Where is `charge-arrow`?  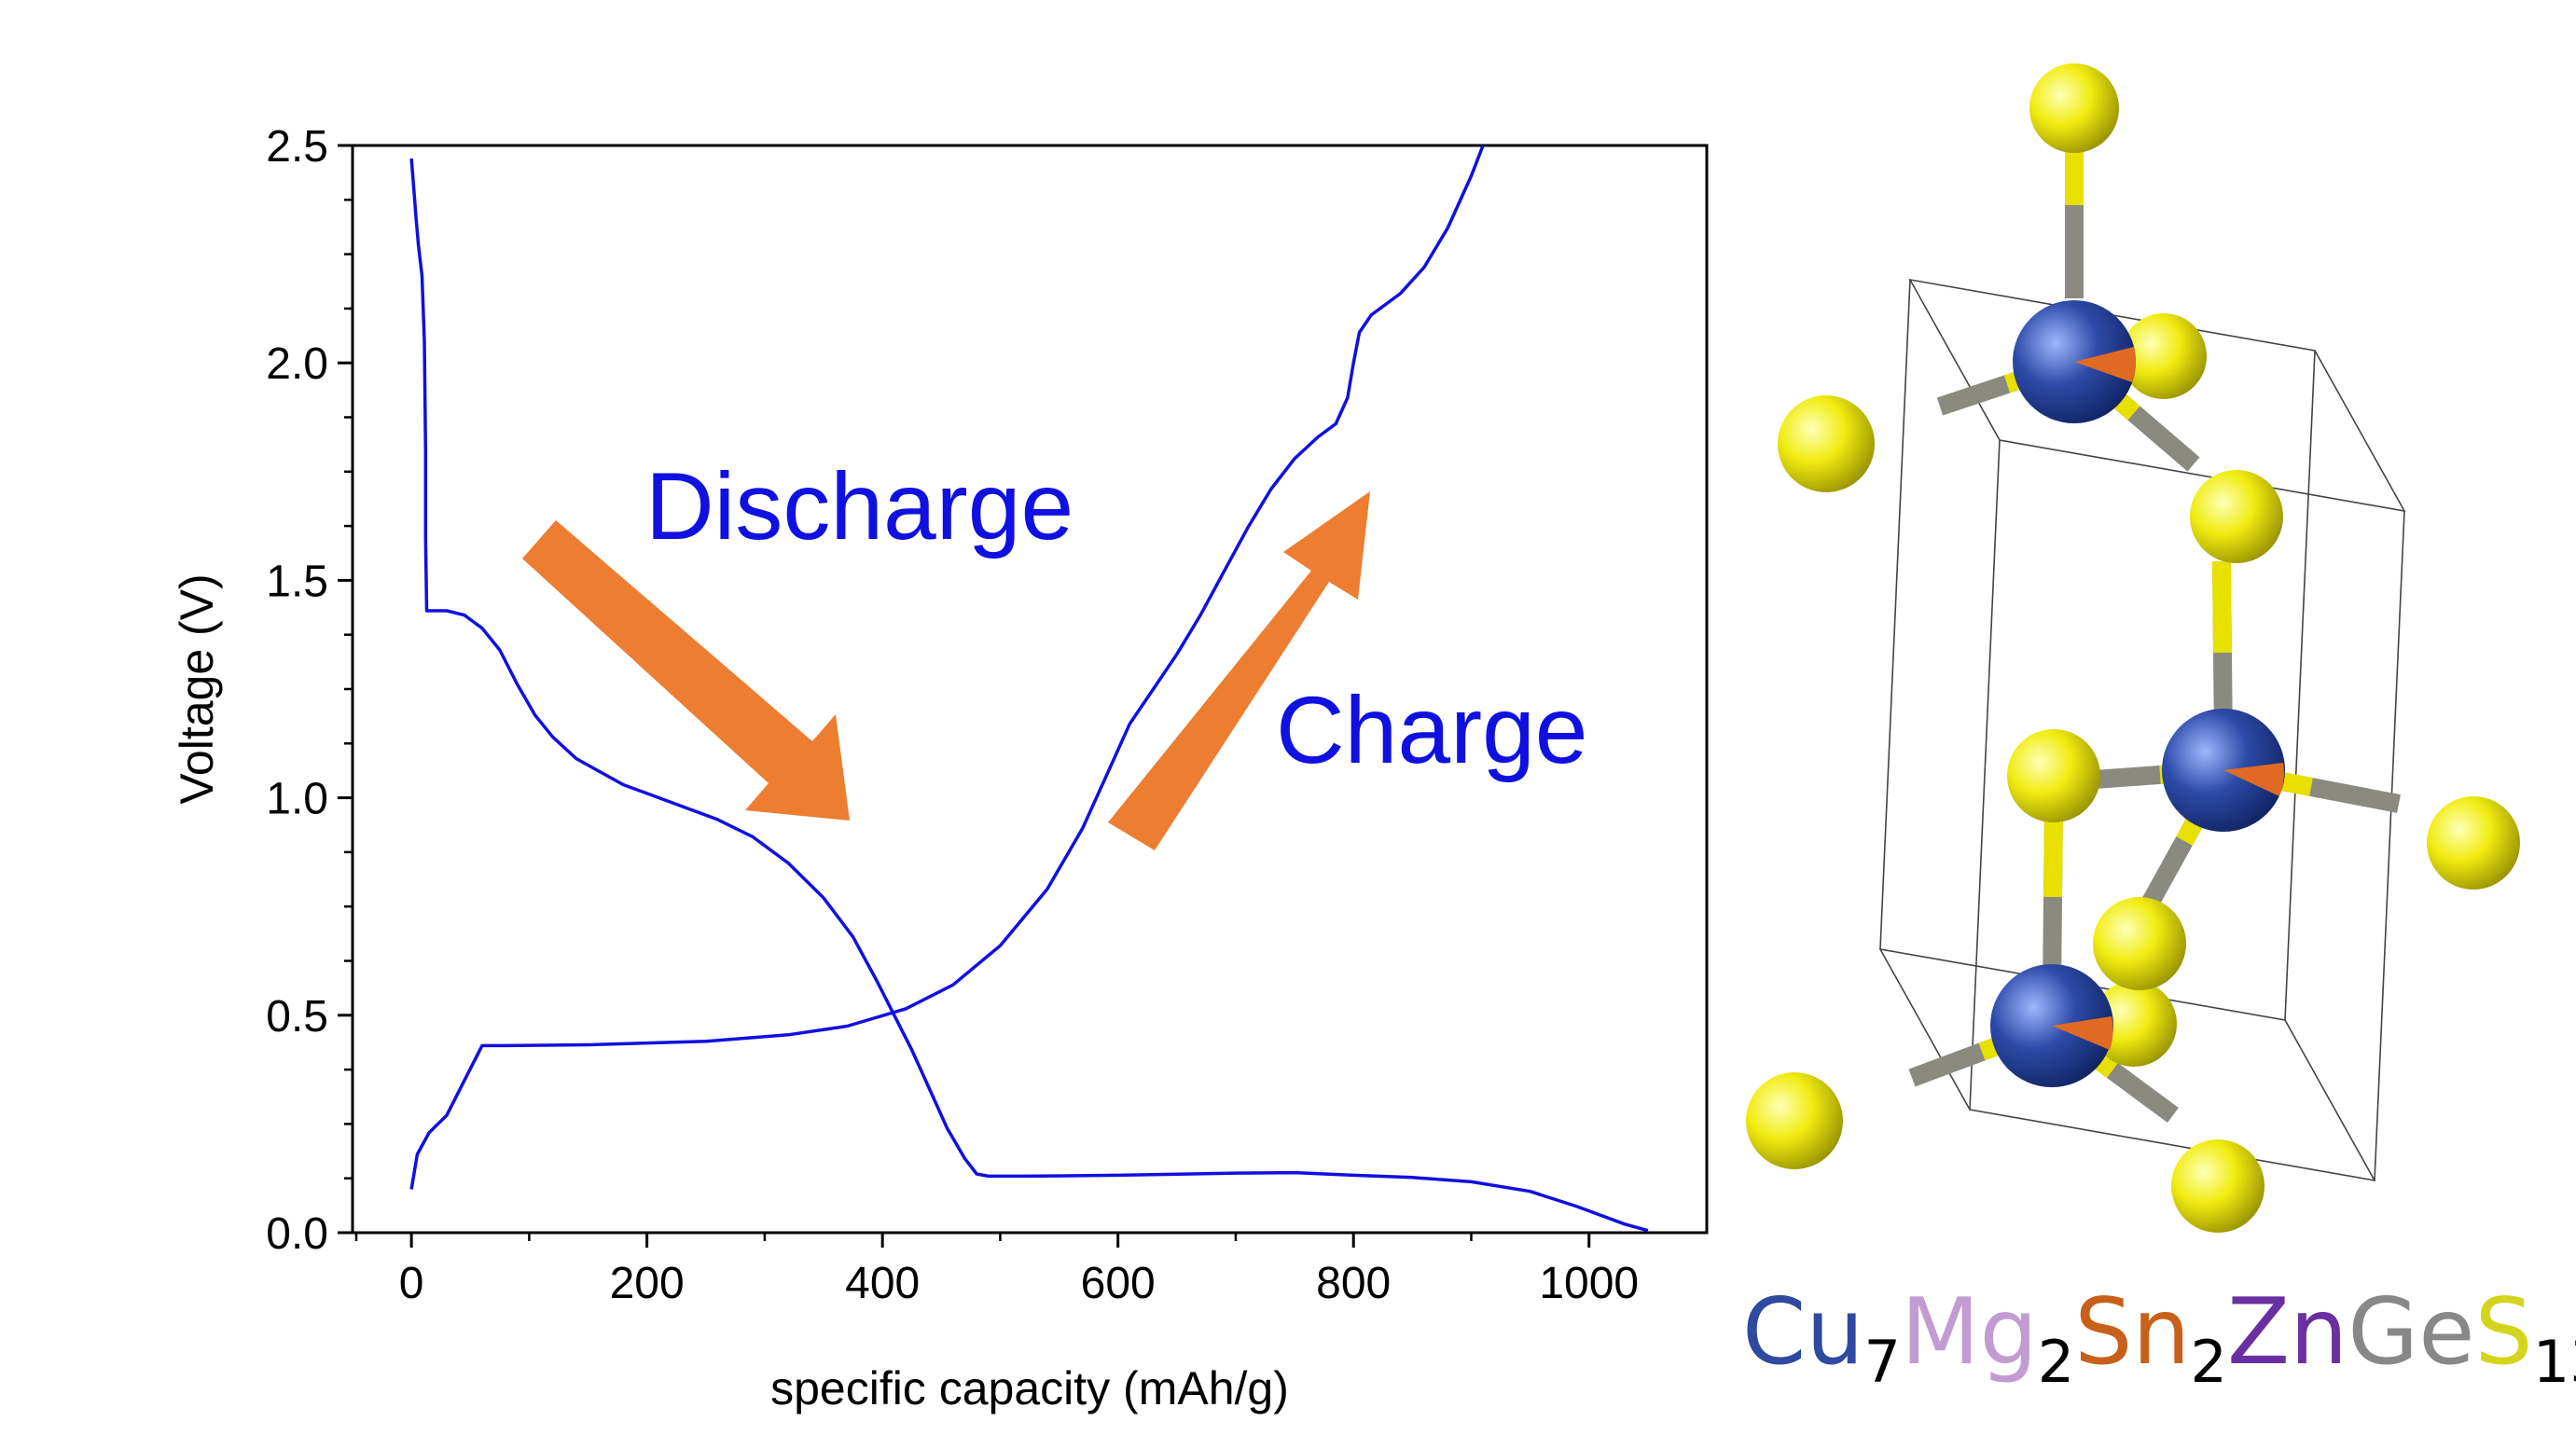 charge-arrow is located at coordinates (1239, 671).